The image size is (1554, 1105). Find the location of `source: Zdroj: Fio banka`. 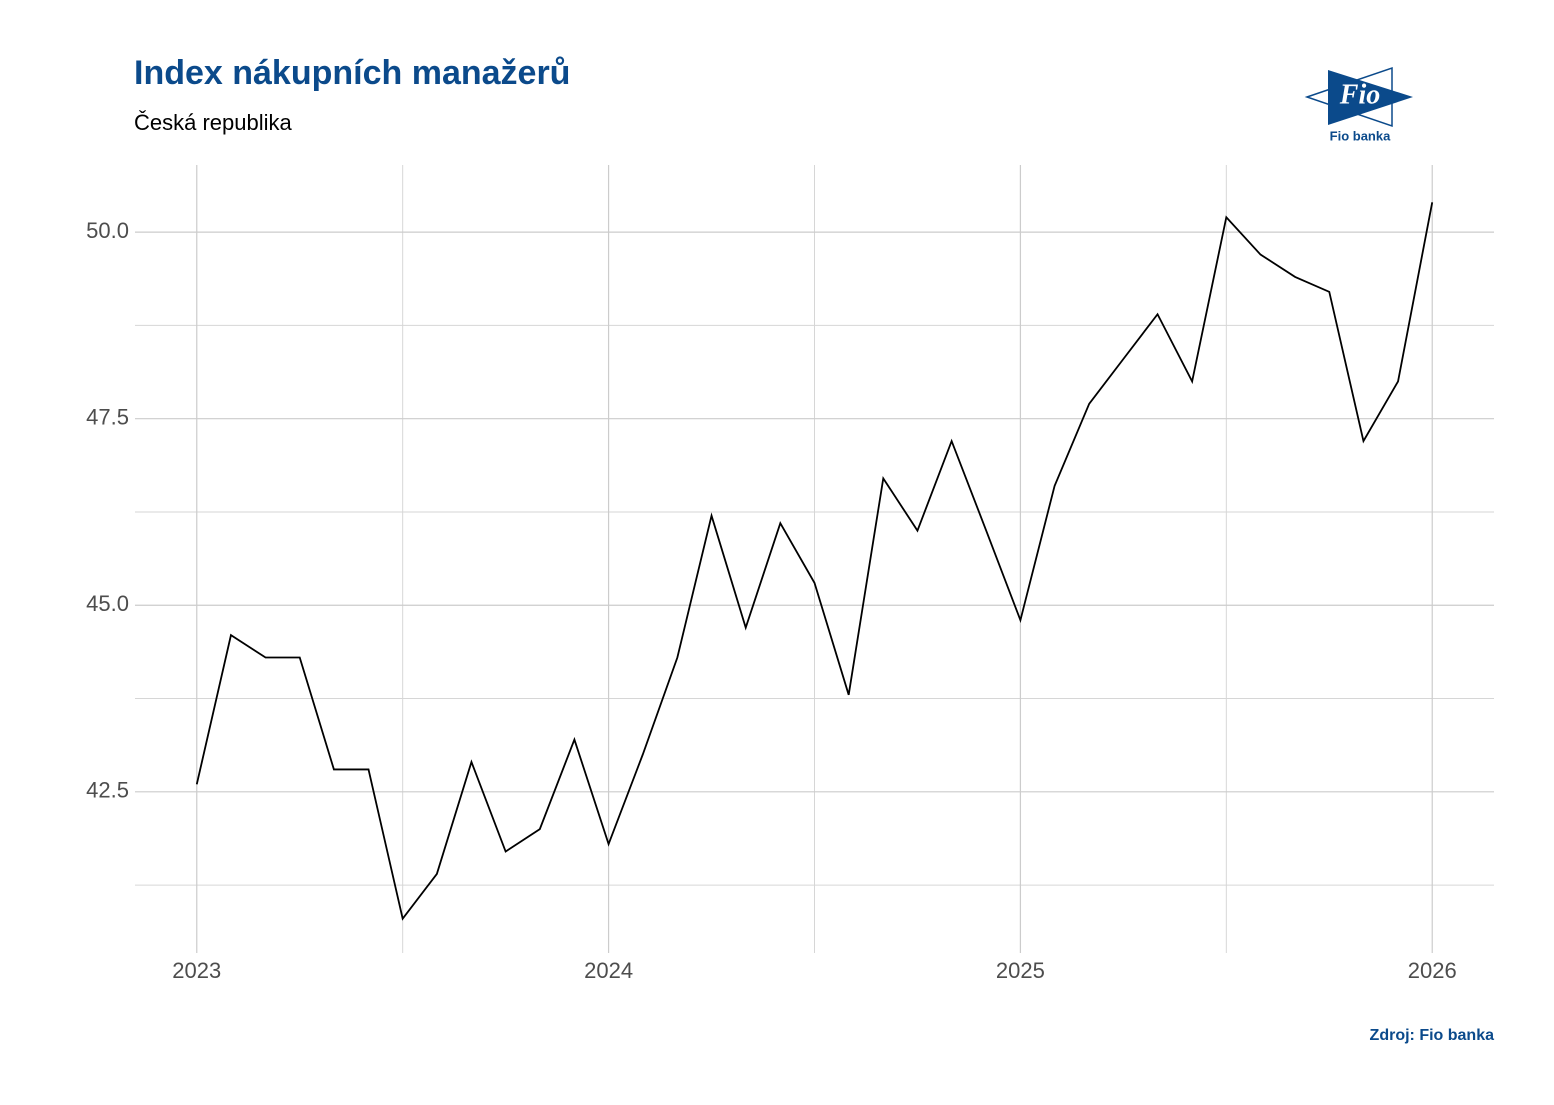

source: Zdroj: Fio banka is located at coordinates (1432, 1035).